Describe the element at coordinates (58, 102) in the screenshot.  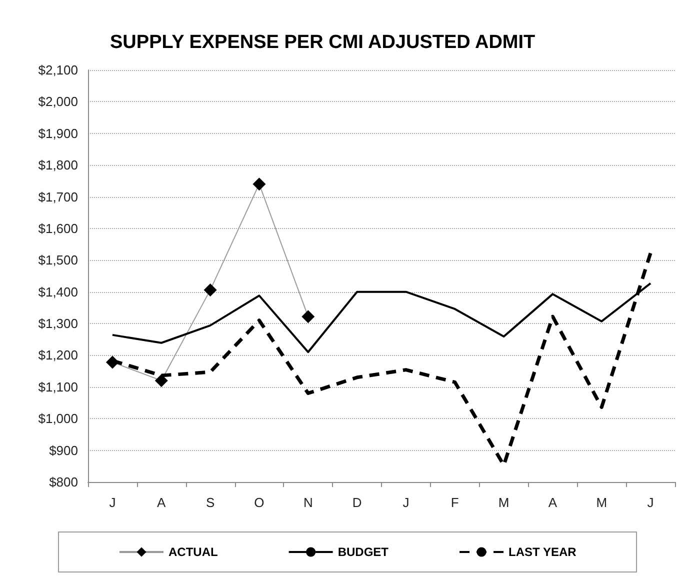
I see `y-tick-label: $2,000` at that location.